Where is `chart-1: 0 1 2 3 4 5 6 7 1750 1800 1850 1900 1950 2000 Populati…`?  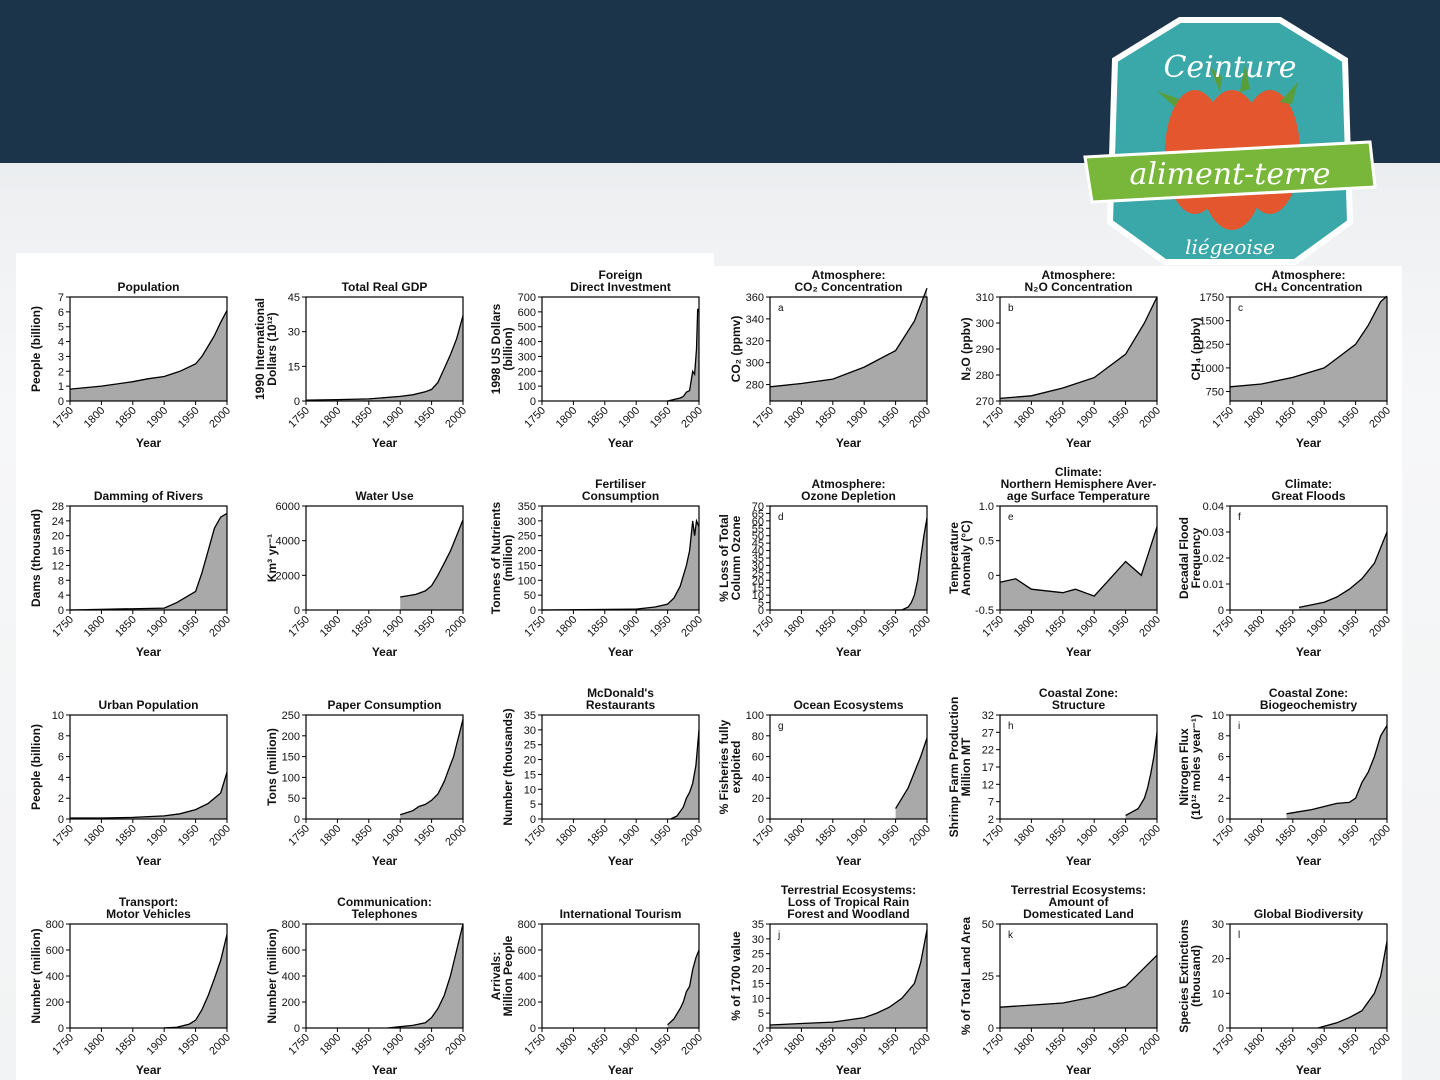
chart-1: 0 1 2 3 4 5 6 7 1750 1800 1850 1900 1950 2000 Populati… is located at coordinates (131, 365).